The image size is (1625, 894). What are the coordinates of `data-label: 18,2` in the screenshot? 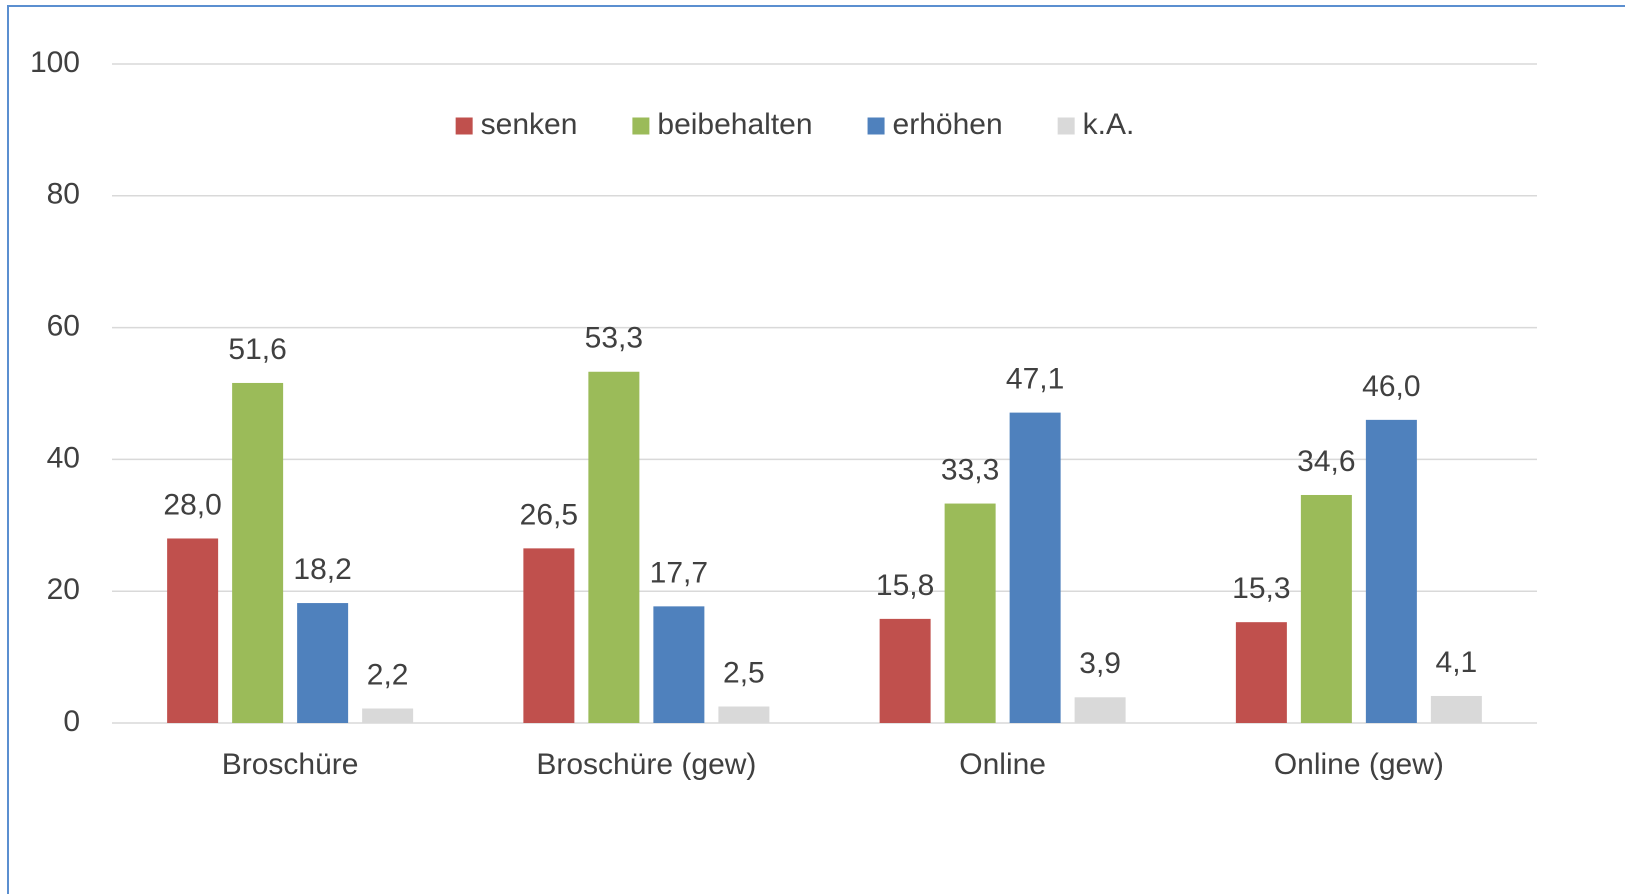 It's located at (322, 569).